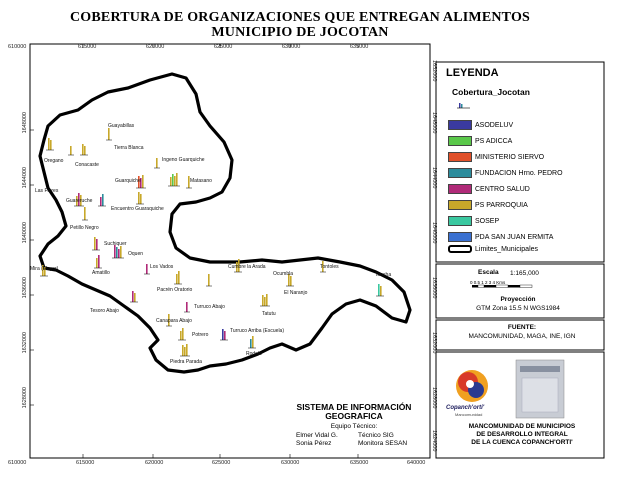  I want to click on place-label: Tatutu, so click(269, 314).